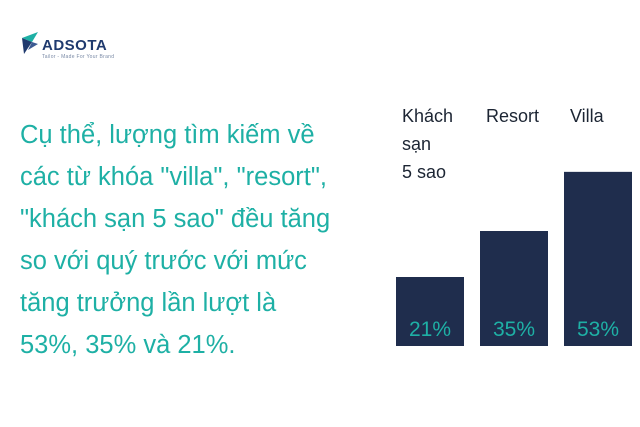  I want to click on bar-category-label: sạn, so click(416, 144).